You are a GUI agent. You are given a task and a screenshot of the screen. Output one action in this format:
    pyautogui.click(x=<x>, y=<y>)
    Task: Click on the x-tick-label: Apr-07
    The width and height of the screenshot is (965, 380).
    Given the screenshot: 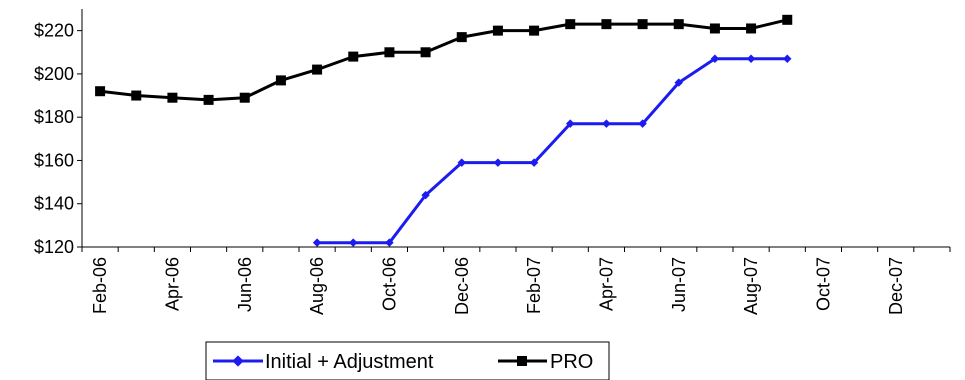 What is the action you would take?
    pyautogui.click(x=606, y=284)
    